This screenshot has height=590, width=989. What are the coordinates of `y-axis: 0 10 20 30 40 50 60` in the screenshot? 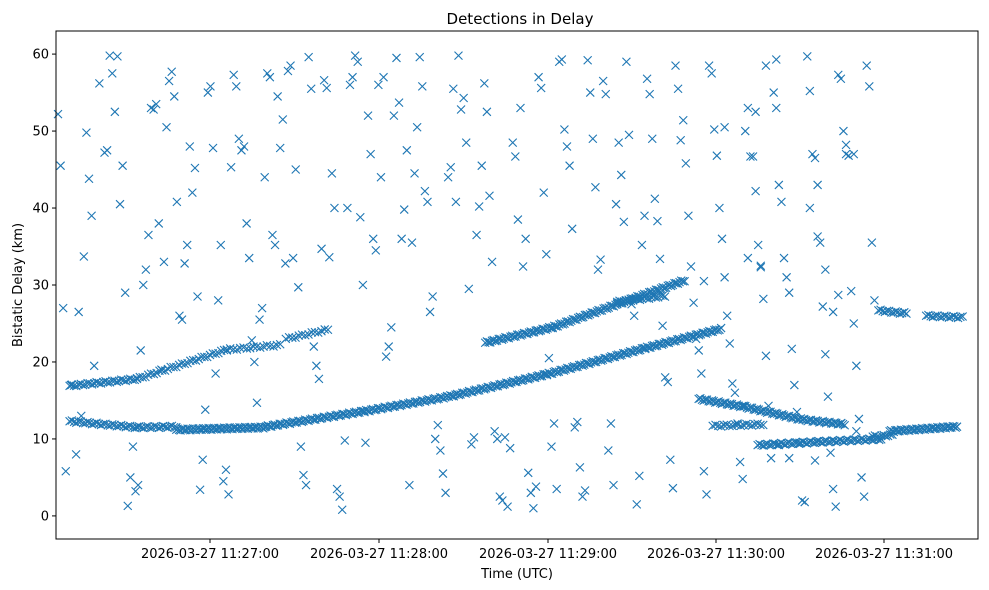 It's located at (44, 286).